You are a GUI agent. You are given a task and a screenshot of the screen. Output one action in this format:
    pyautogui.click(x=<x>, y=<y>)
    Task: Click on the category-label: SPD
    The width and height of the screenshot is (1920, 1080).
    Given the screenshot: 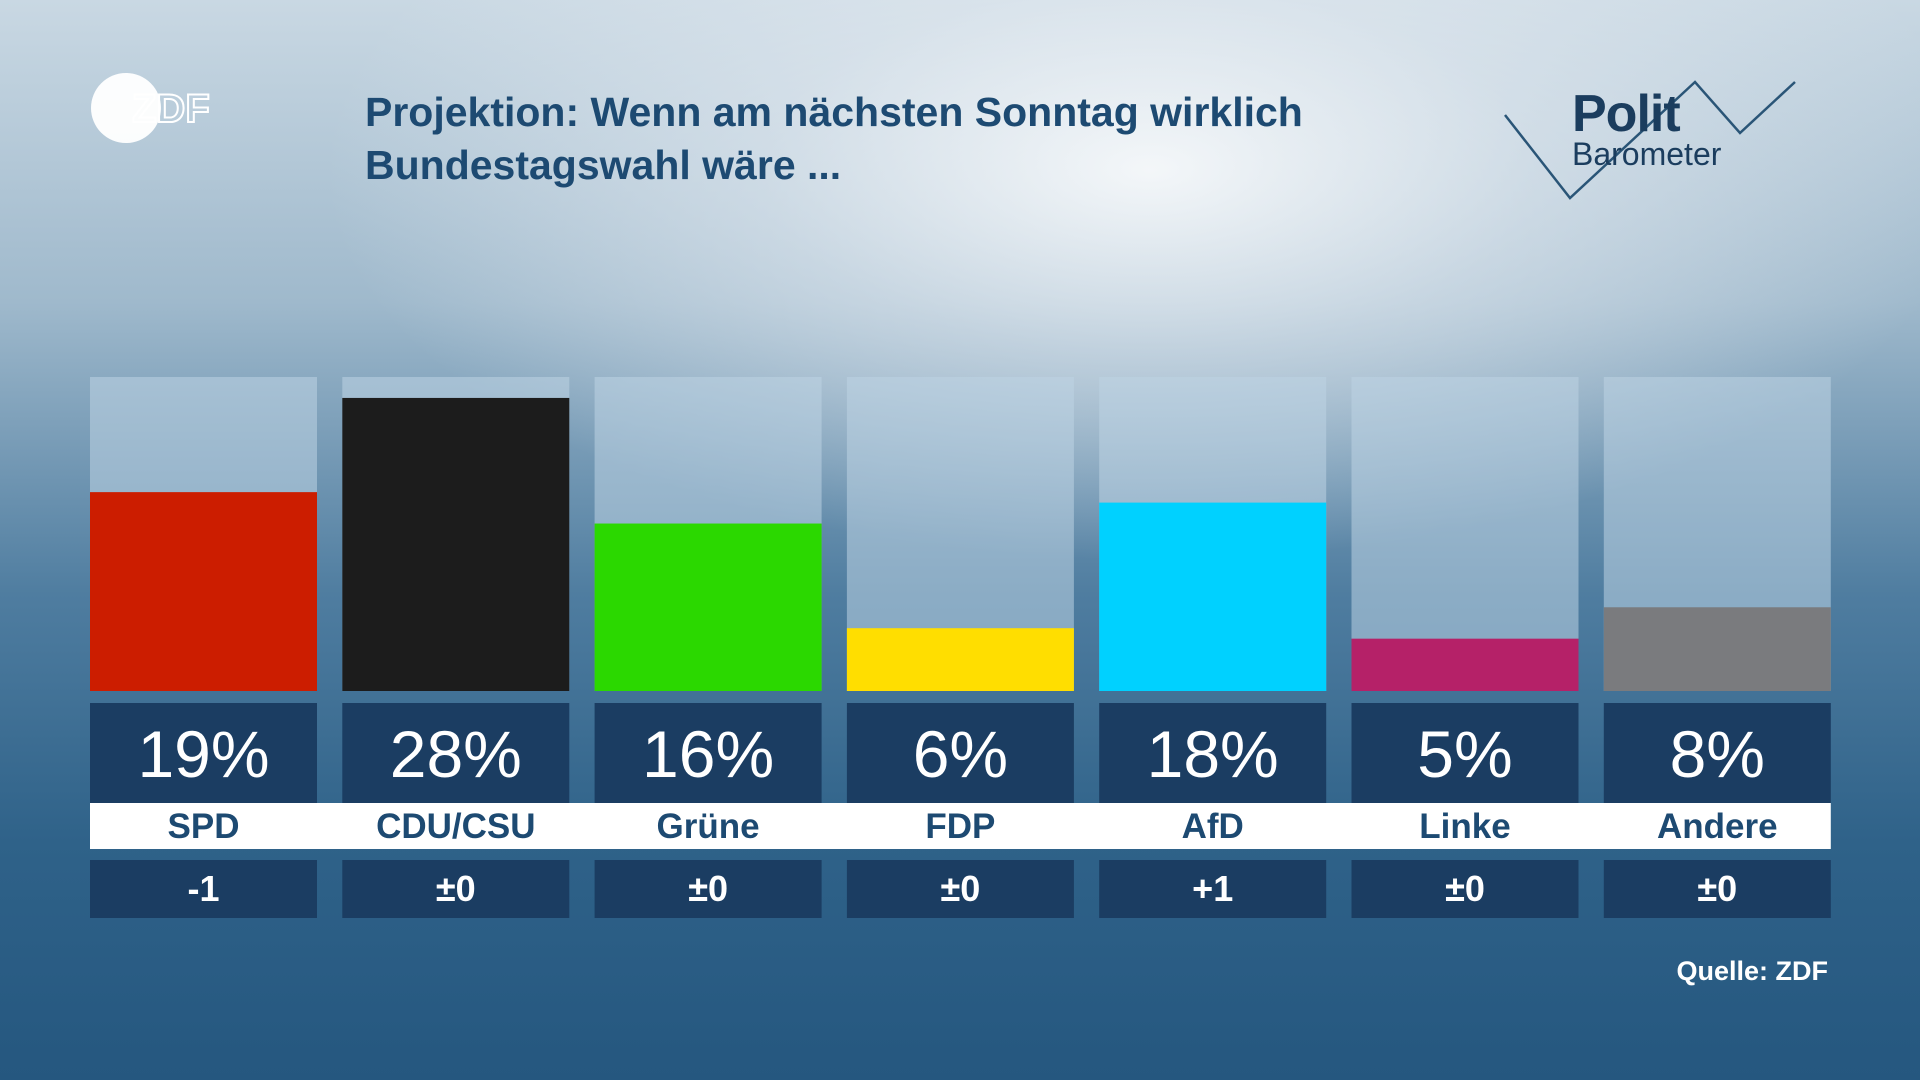 What is the action you would take?
    pyautogui.click(x=204, y=826)
    